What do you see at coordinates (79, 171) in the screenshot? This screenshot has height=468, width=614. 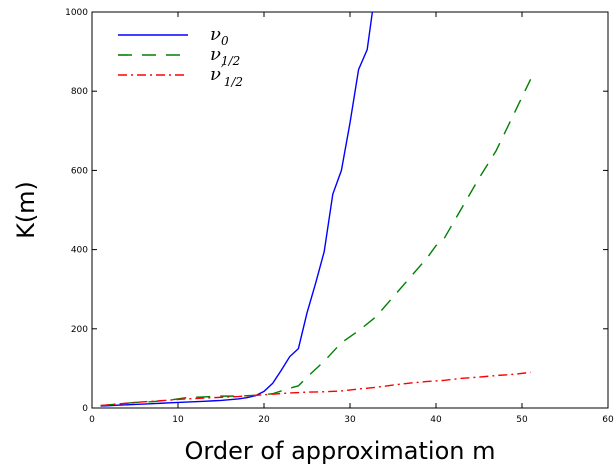 I see `y-tick-label: 600` at bounding box center [79, 171].